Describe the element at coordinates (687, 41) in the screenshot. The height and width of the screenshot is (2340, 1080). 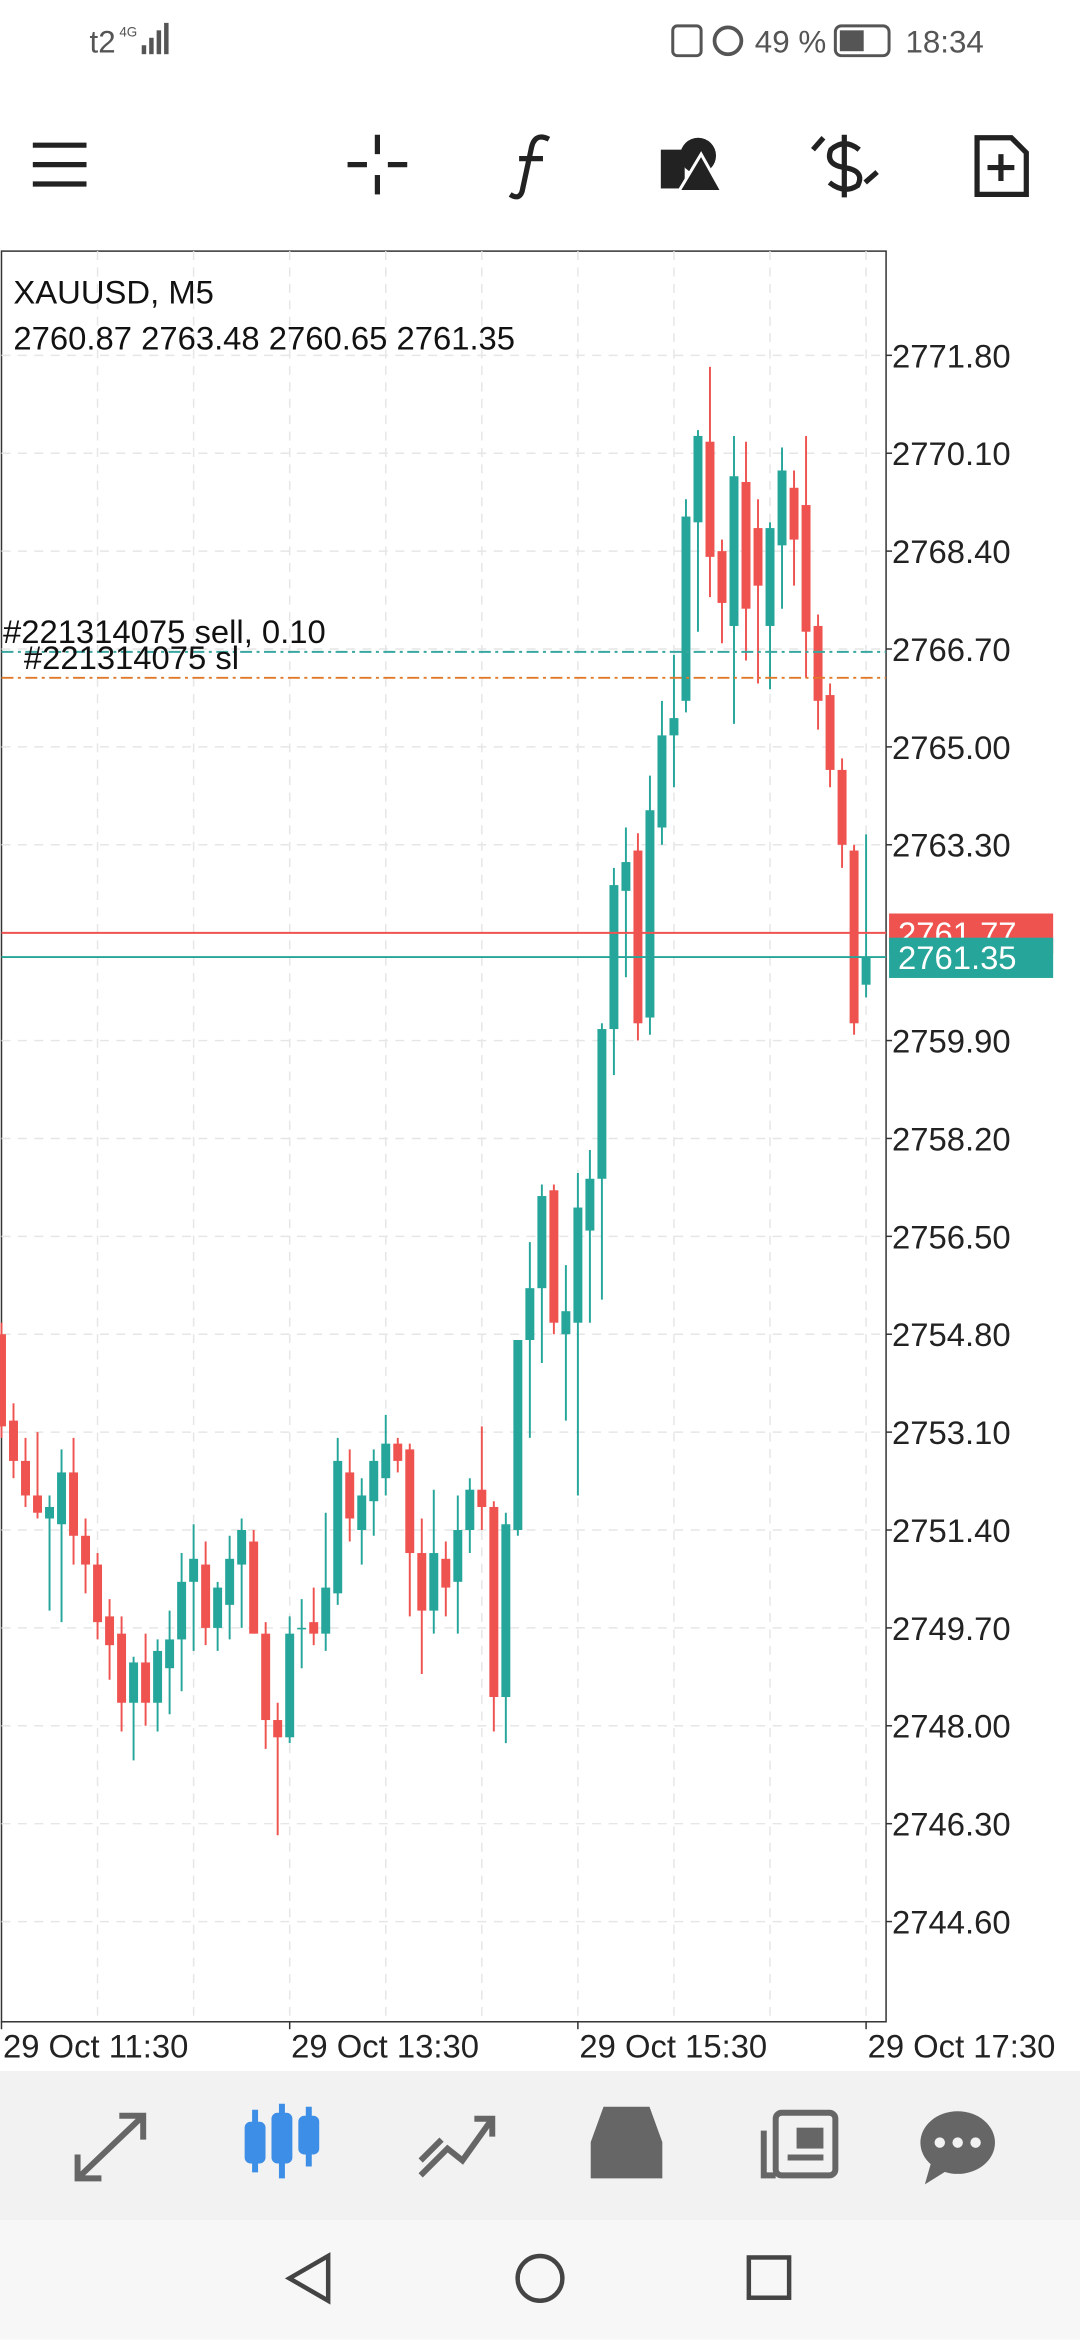
I see `nfc-icon` at that location.